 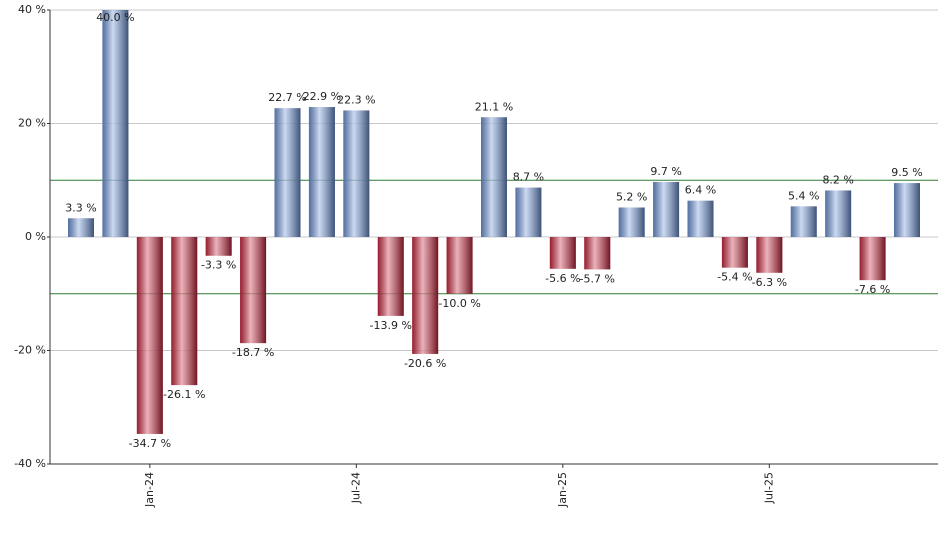 What do you see at coordinates (30, 350) in the screenshot?
I see `y-tick-label: -20 %` at bounding box center [30, 350].